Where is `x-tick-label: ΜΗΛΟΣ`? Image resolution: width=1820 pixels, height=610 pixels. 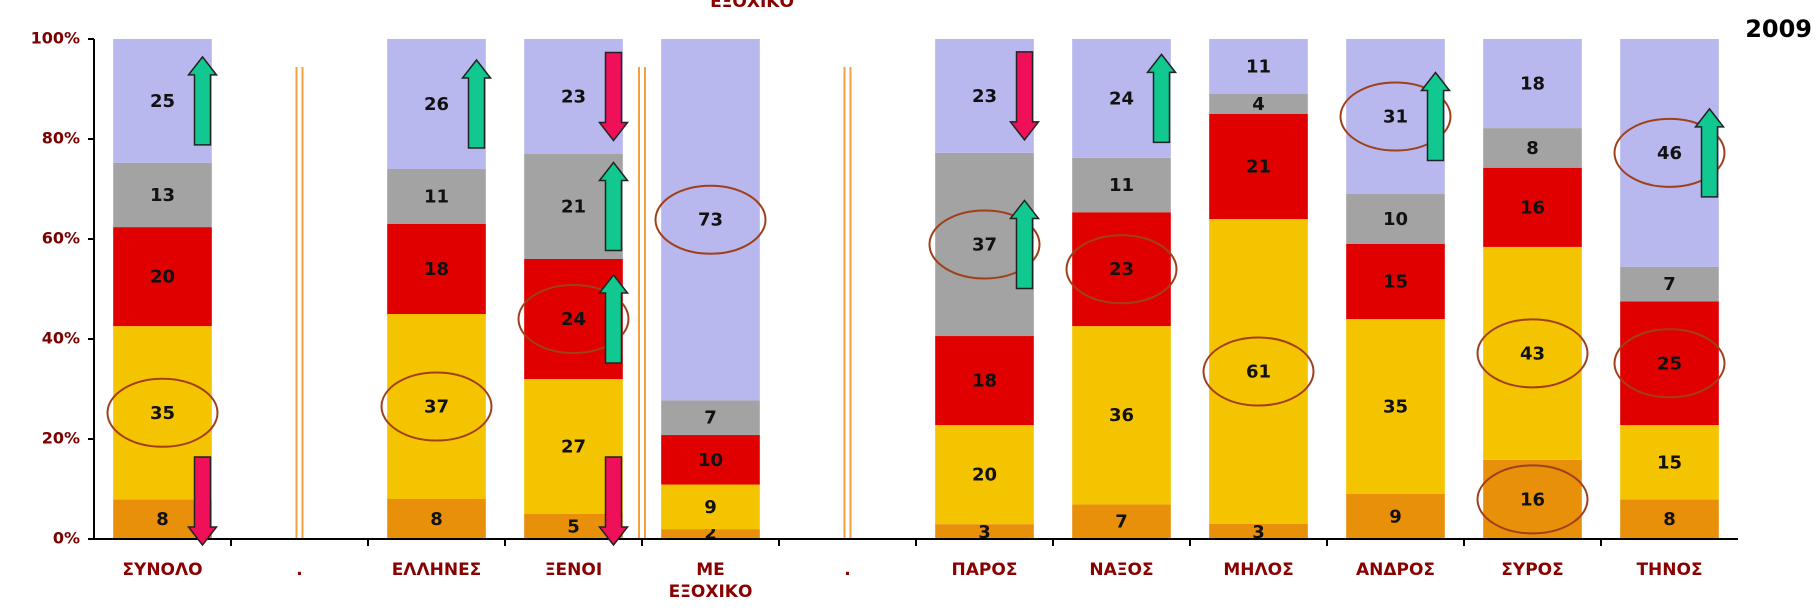
x-tick-label: ΜΗΛΟΣ is located at coordinates (1258, 570).